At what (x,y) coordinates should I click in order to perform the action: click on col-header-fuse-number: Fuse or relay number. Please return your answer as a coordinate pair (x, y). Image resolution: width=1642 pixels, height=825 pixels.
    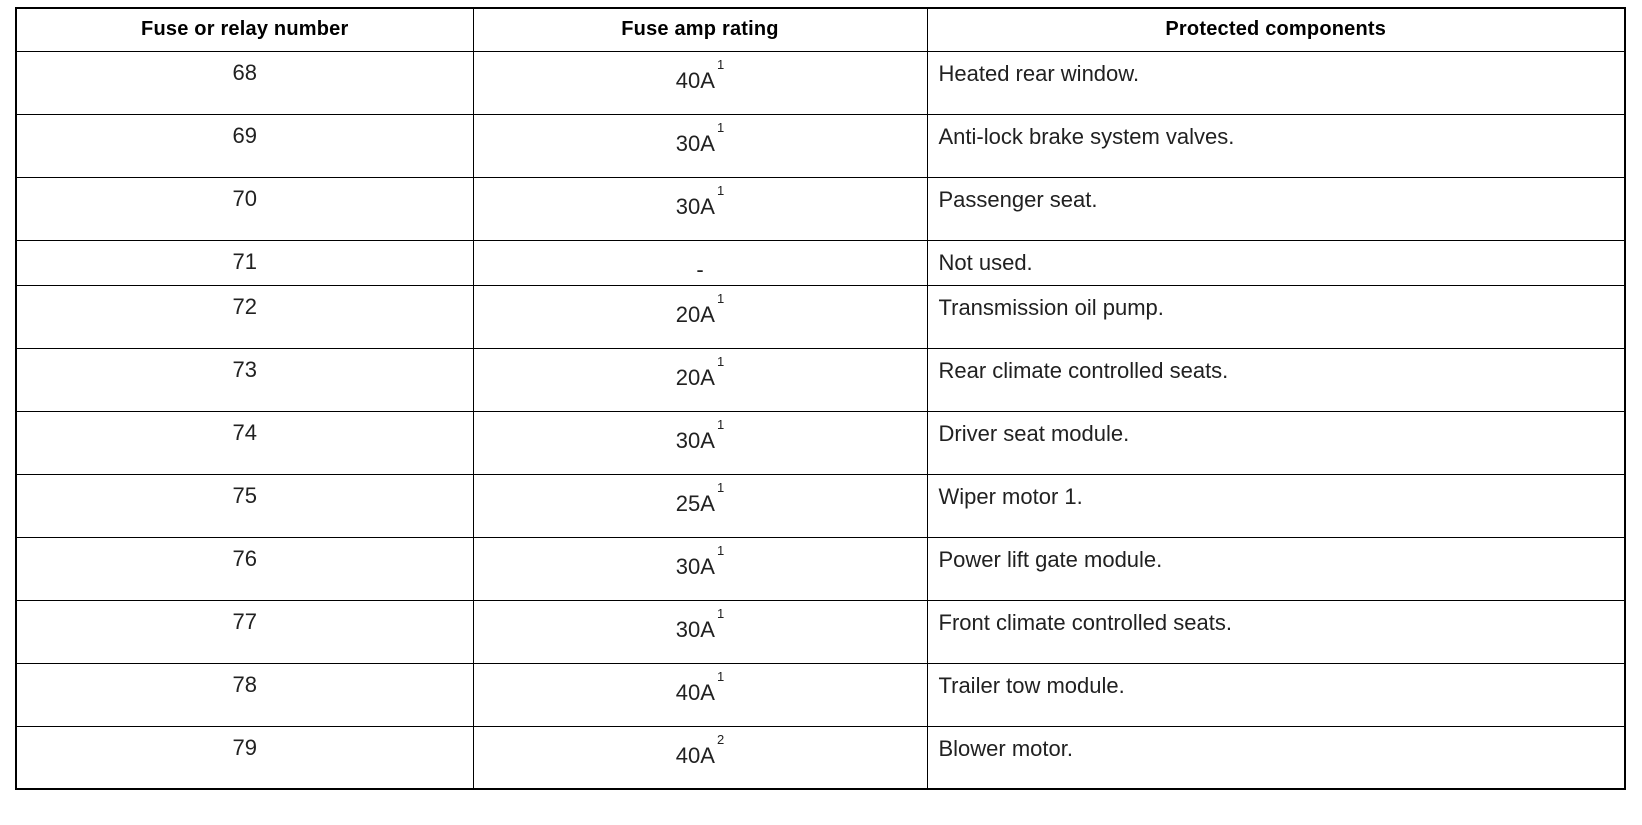
    Looking at the image, I should click on (244, 29).